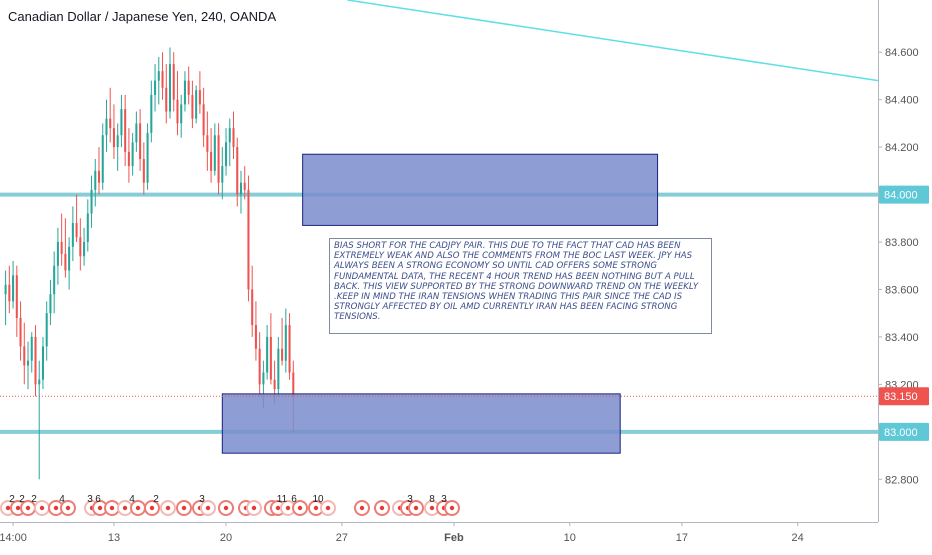 The width and height of the screenshot is (932, 555). Describe the element at coordinates (901, 196) in the screenshot. I see `level-price-badge-text: 84.000` at that location.